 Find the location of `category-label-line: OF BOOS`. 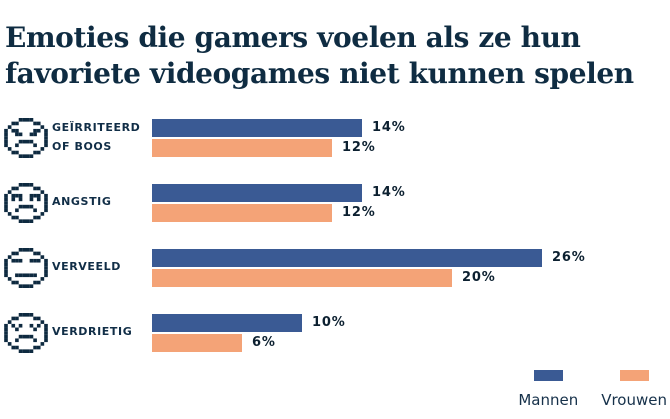

category-label-line: OF BOOS is located at coordinates (82, 146).